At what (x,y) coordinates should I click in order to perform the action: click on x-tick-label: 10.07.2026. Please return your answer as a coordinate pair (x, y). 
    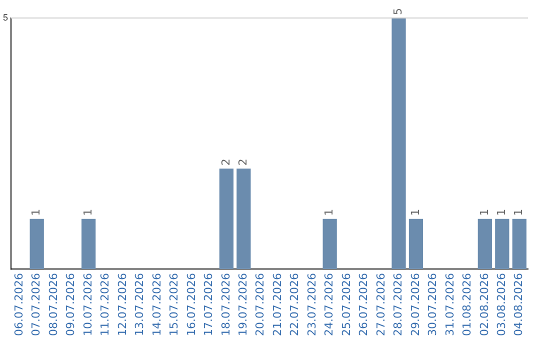
    Looking at the image, I should click on (87, 304).